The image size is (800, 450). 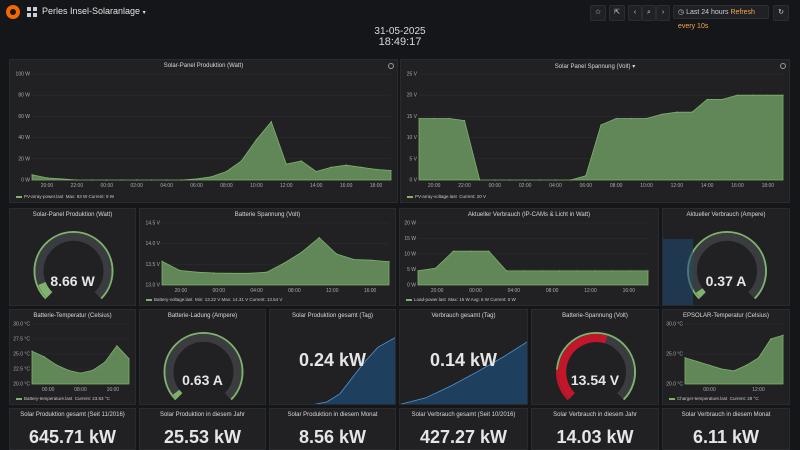 What do you see at coordinates (267, 215) in the screenshot?
I see `panel-title: Batterie Spannung (Volt)` at bounding box center [267, 215].